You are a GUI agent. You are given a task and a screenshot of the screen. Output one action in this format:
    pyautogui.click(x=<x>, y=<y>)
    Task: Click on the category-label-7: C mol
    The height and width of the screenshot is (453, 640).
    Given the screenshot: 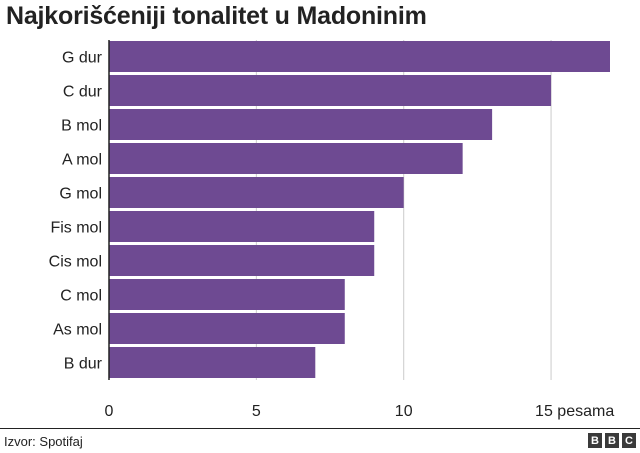 What is the action you would take?
    pyautogui.click(x=81, y=296)
    